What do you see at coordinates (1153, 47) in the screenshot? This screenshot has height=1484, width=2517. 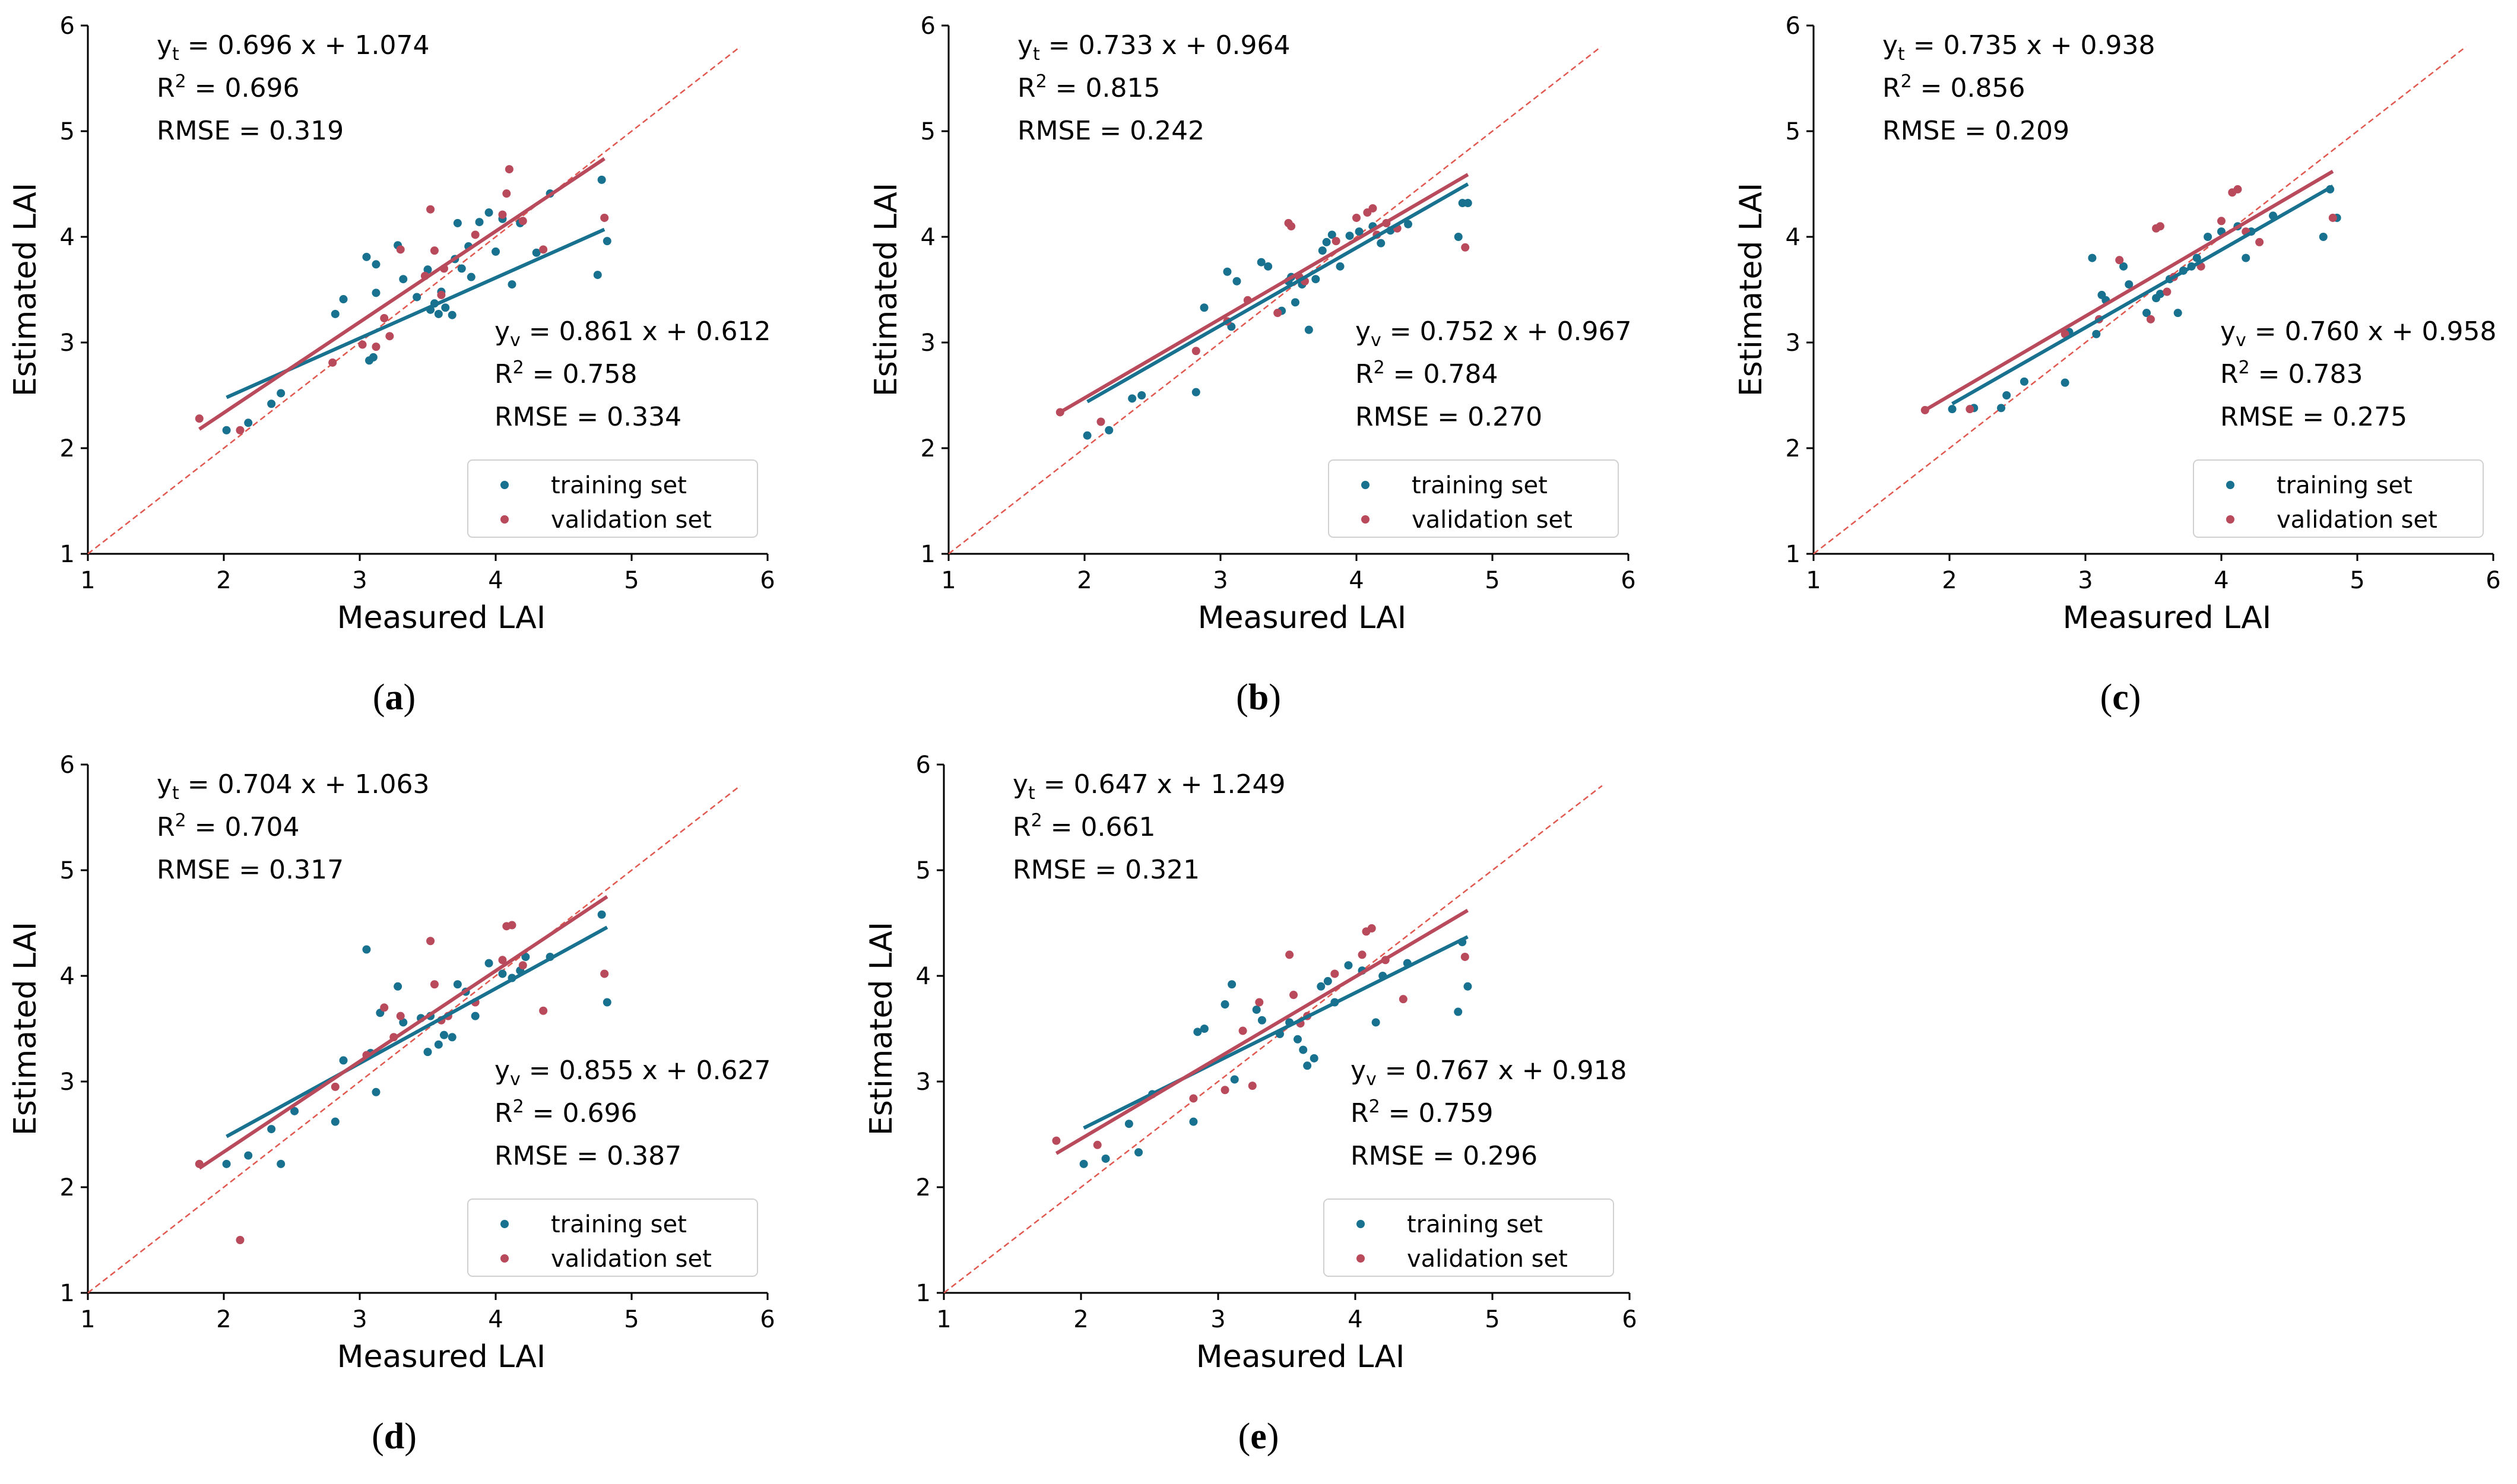 I see `training-equation: yt = 0.733 x + 0.964` at bounding box center [1153, 47].